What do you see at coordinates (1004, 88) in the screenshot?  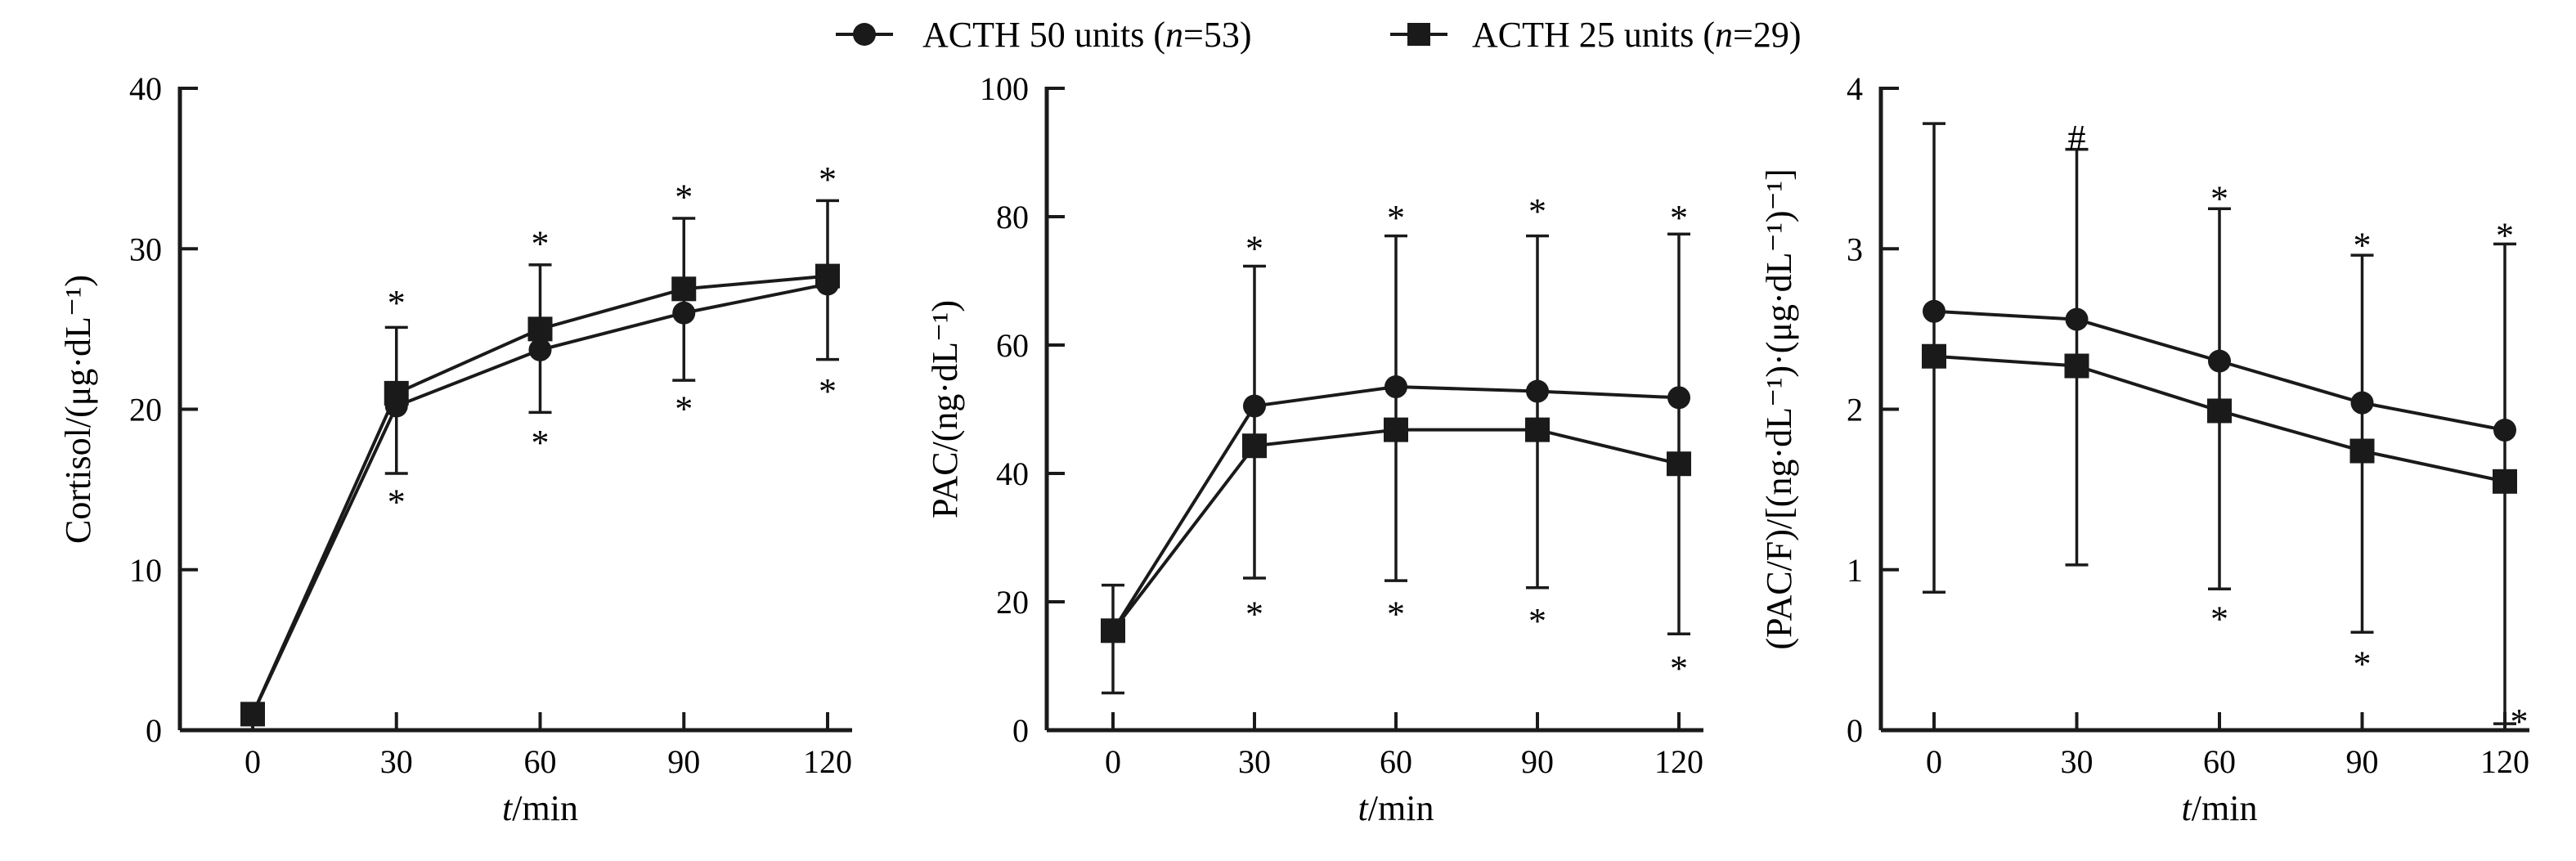 I see `y-tick-label: 100` at bounding box center [1004, 88].